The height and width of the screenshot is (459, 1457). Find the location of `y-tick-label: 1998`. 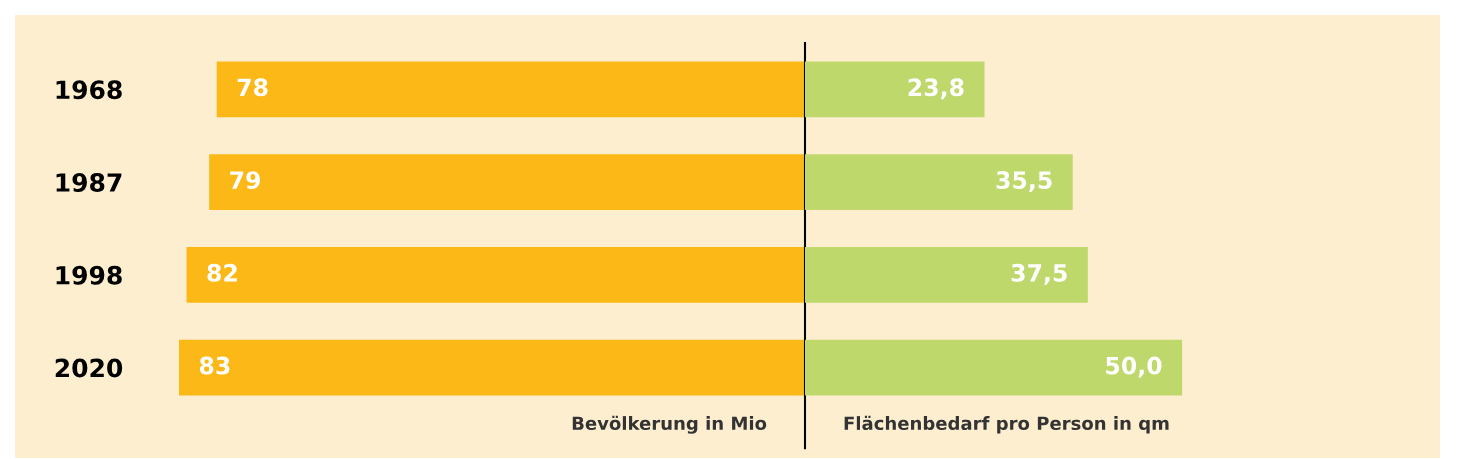

y-tick-label: 1998 is located at coordinates (89, 275).